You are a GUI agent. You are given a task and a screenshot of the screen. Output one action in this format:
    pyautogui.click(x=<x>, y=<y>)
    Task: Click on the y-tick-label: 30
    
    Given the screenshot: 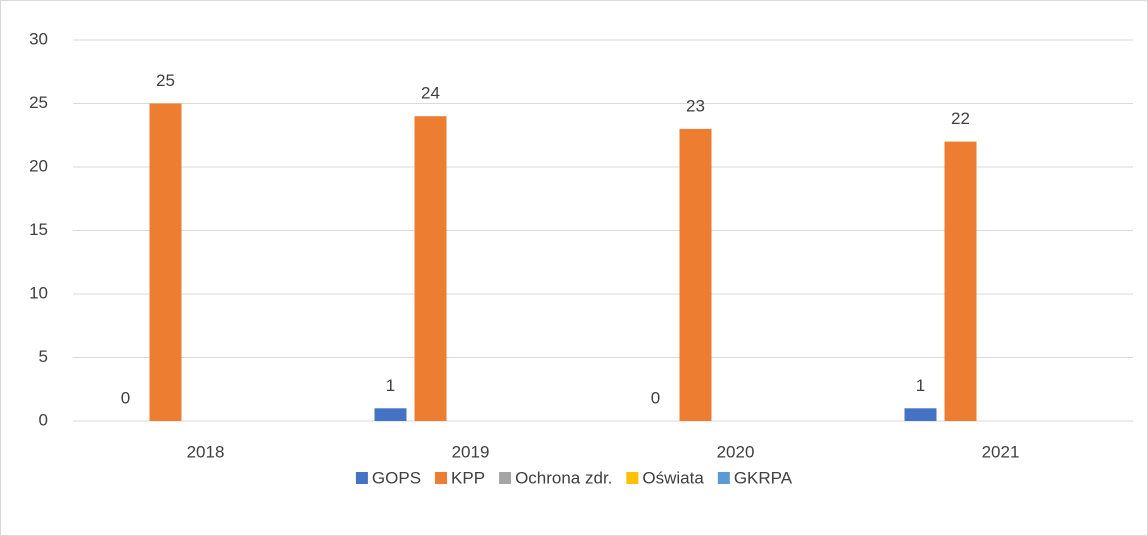 What is the action you would take?
    pyautogui.click(x=38, y=38)
    